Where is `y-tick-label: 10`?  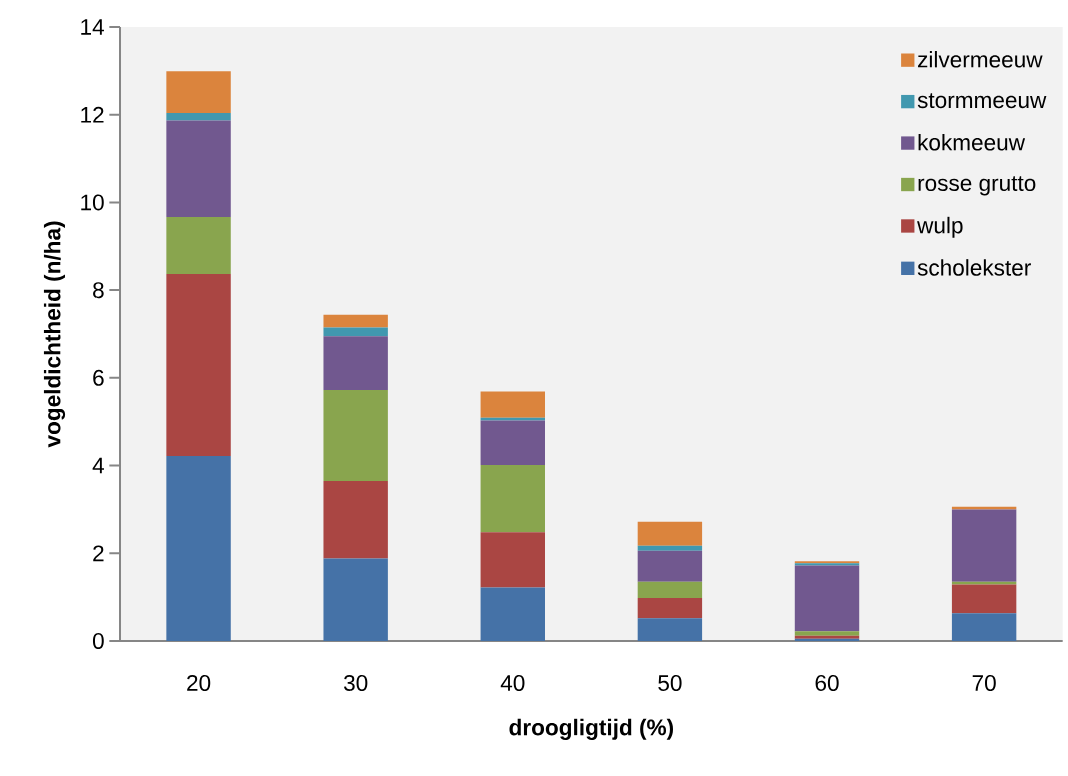
y-tick-label: 10 is located at coordinates (92, 202).